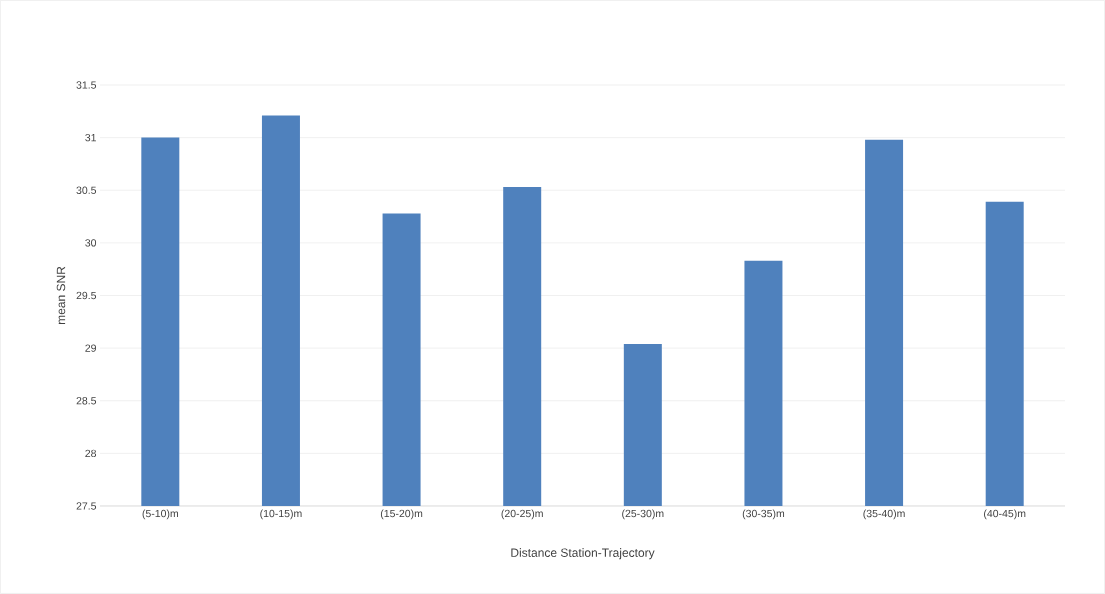 The image size is (1105, 594). Describe the element at coordinates (643, 514) in the screenshot. I see `x-tick-label: (25-30)m` at that location.